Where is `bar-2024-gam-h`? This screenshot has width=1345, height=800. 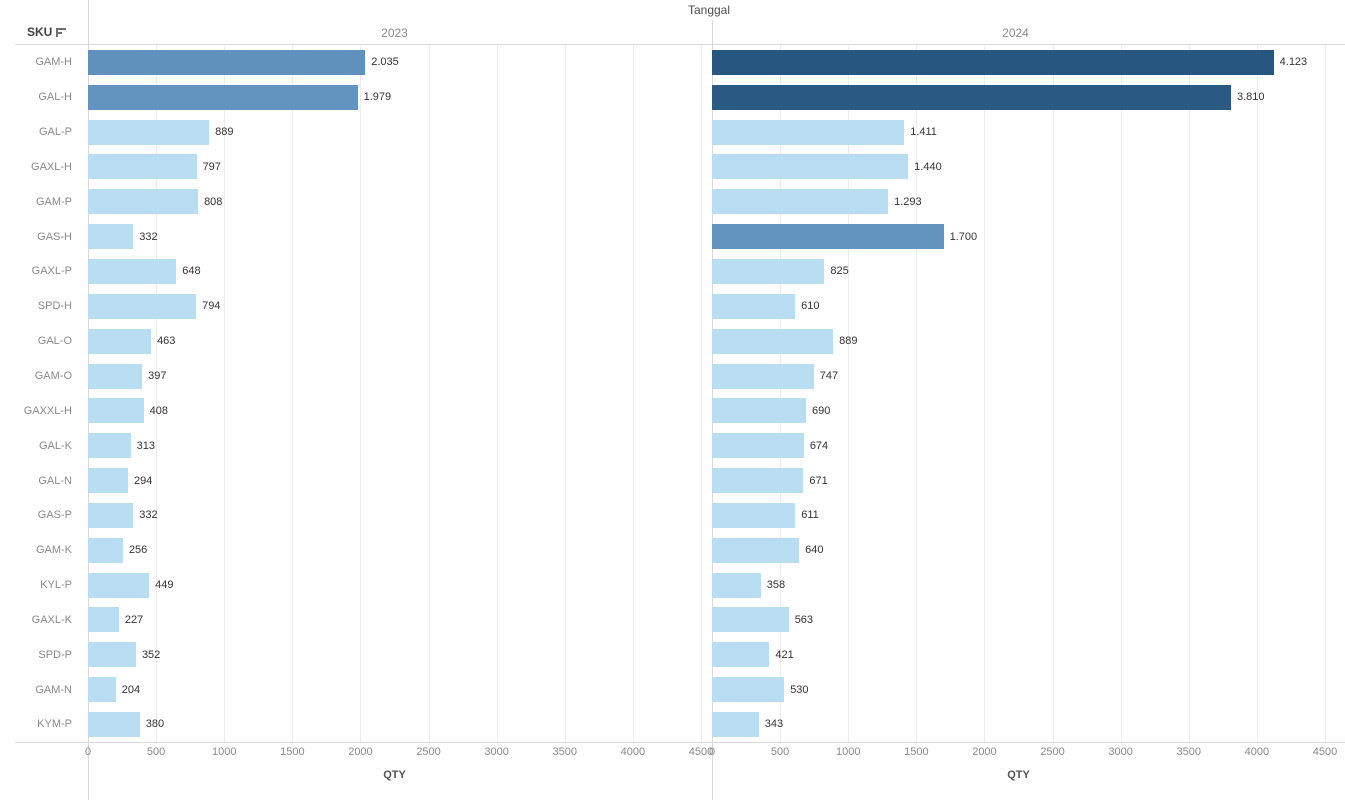
bar-2024-gam-h is located at coordinates (993, 62).